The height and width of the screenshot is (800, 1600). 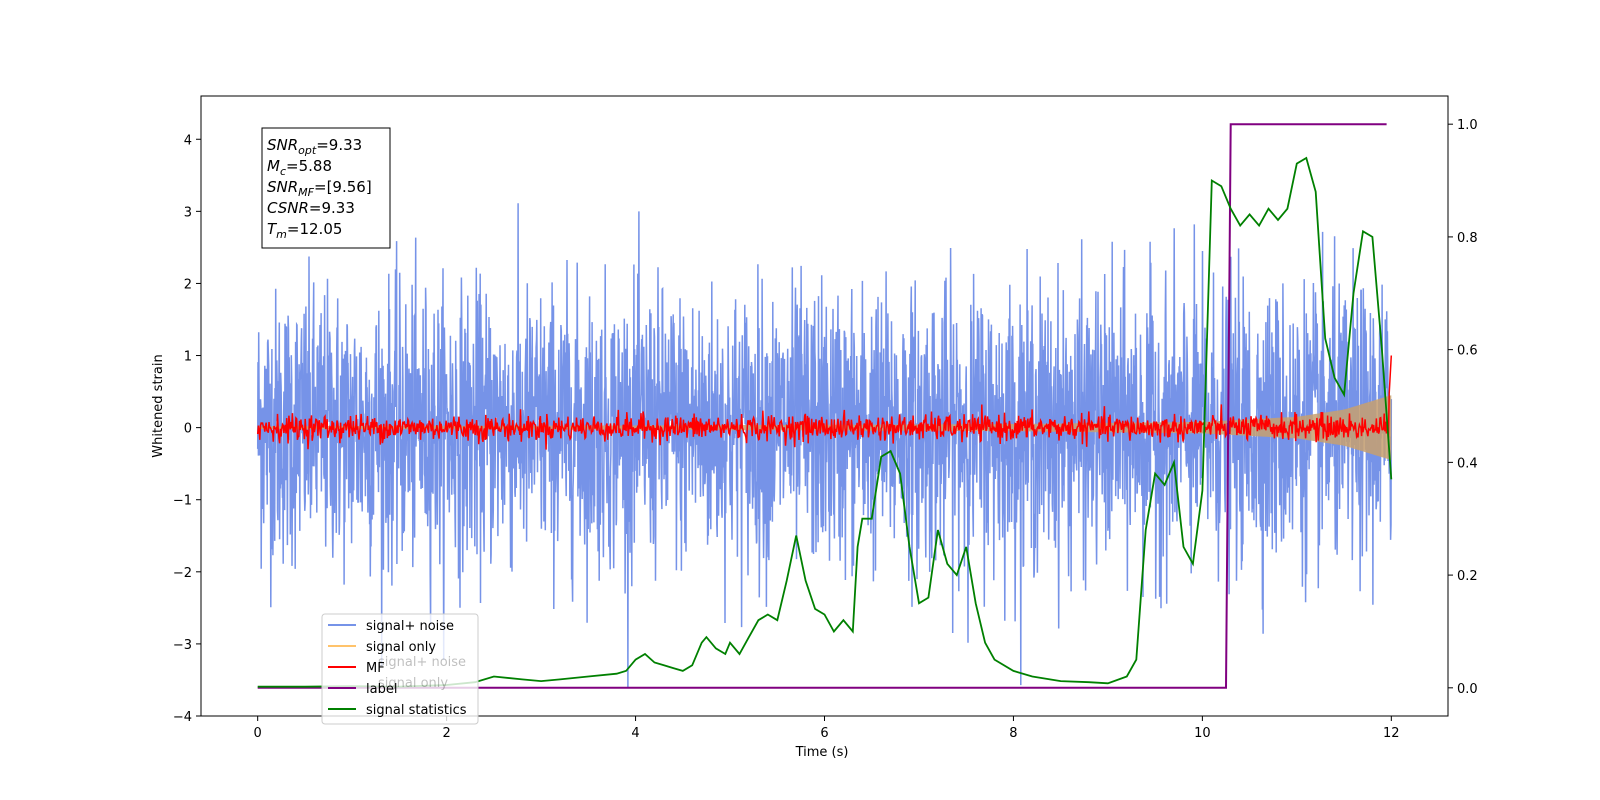 What do you see at coordinates (1463, 407) in the screenshot?
I see `y2-axis-ticks: 0.0 0.2 0.4 0.6 0.8 1.0` at bounding box center [1463, 407].